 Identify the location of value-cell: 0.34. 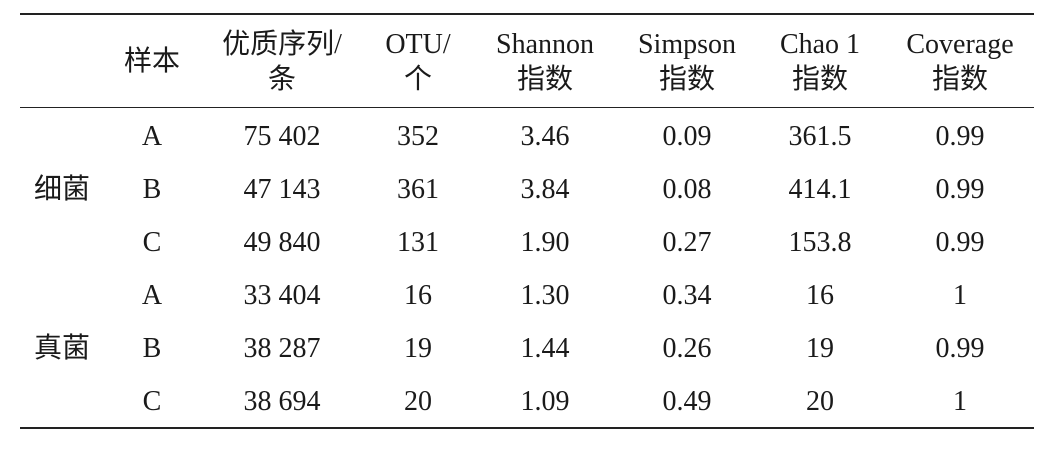
(687, 295).